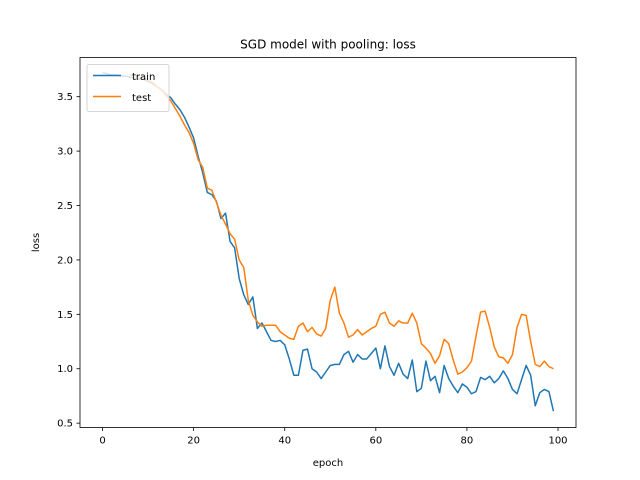  I want to click on y-tick-label: 1.0, so click(65, 369).